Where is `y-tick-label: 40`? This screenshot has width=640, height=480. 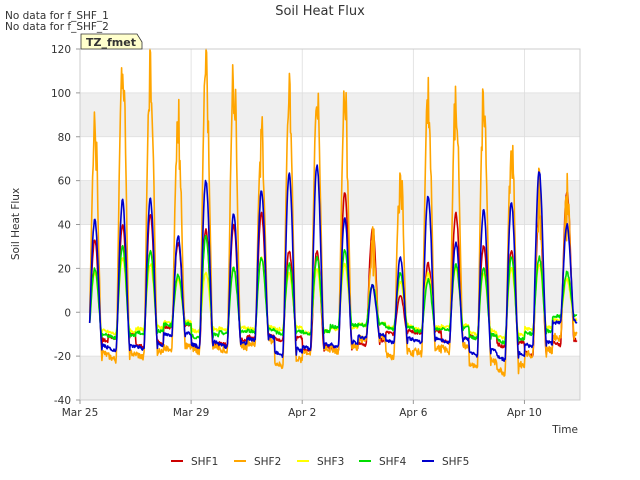
y-tick-label: 40 is located at coordinates (64, 226).